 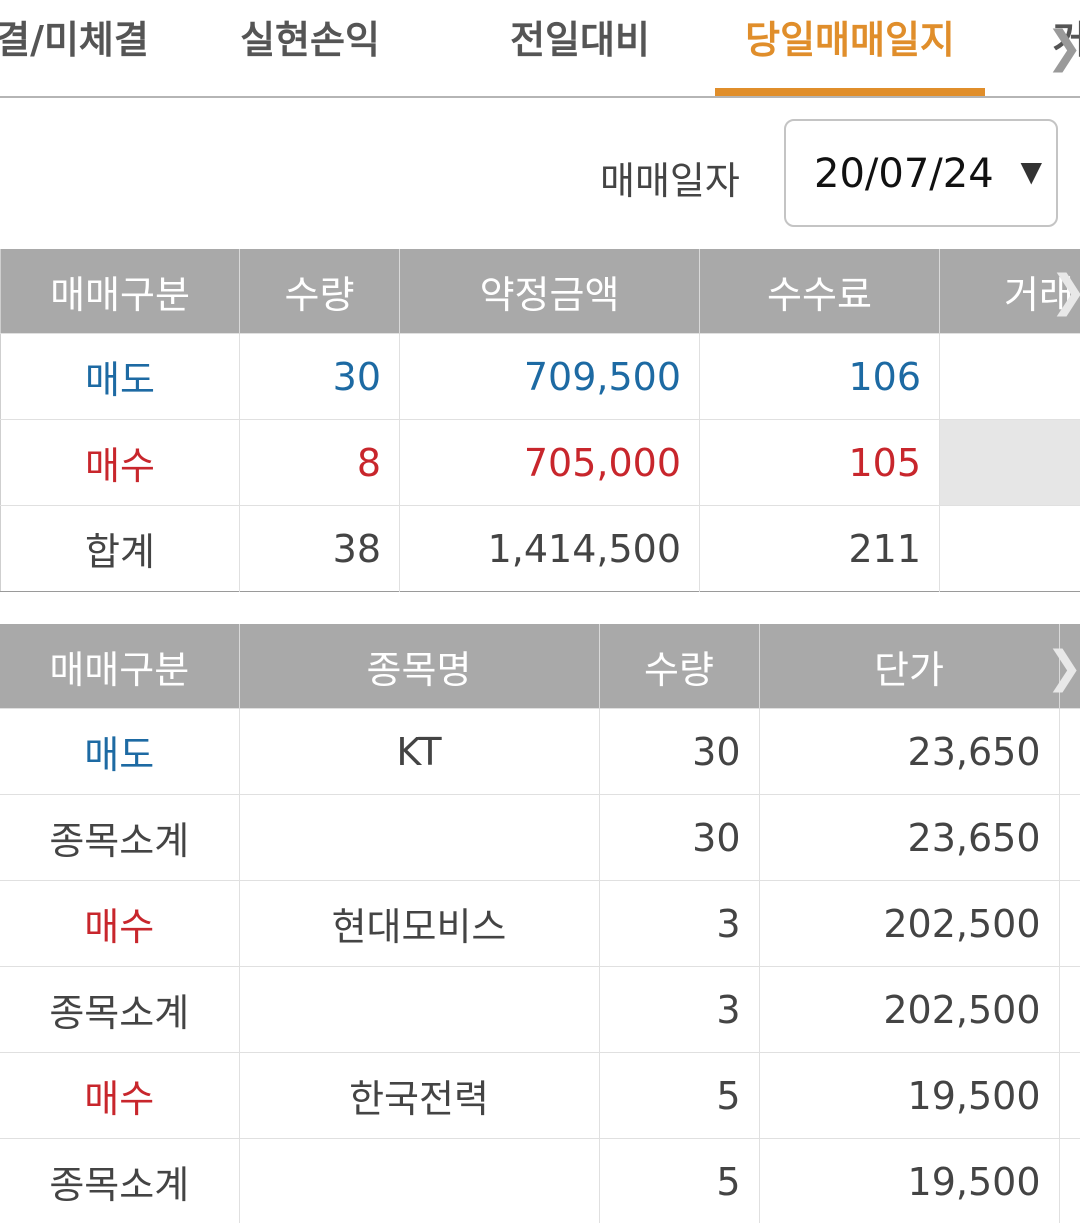 I want to click on caret-down-icon: ▼, so click(x=1031, y=171).